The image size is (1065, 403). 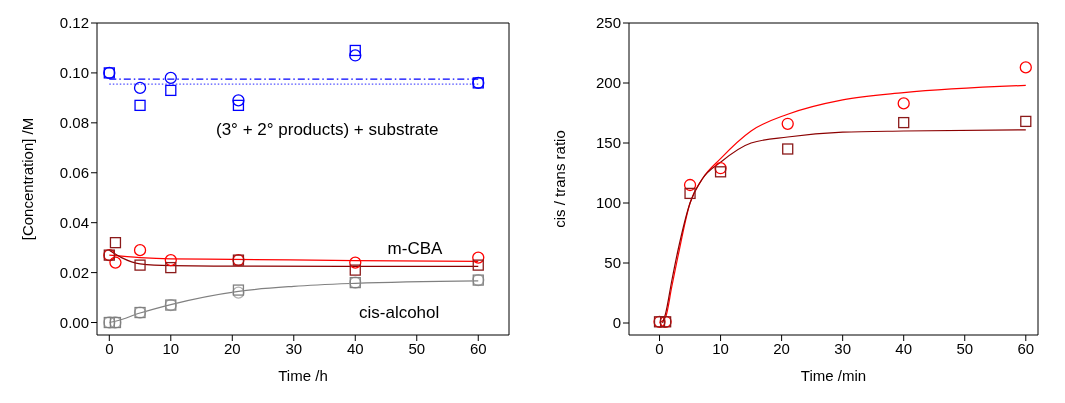 I want to click on y-tick-label: 100, so click(x=608, y=203).